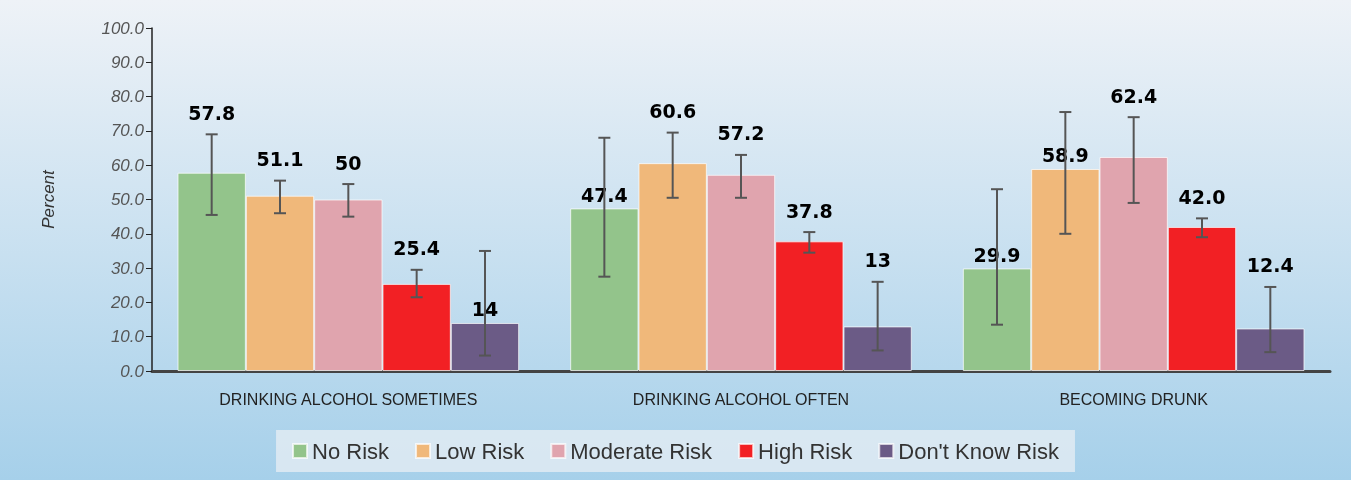  I want to click on y-tick-label: 90.0, so click(127, 62).